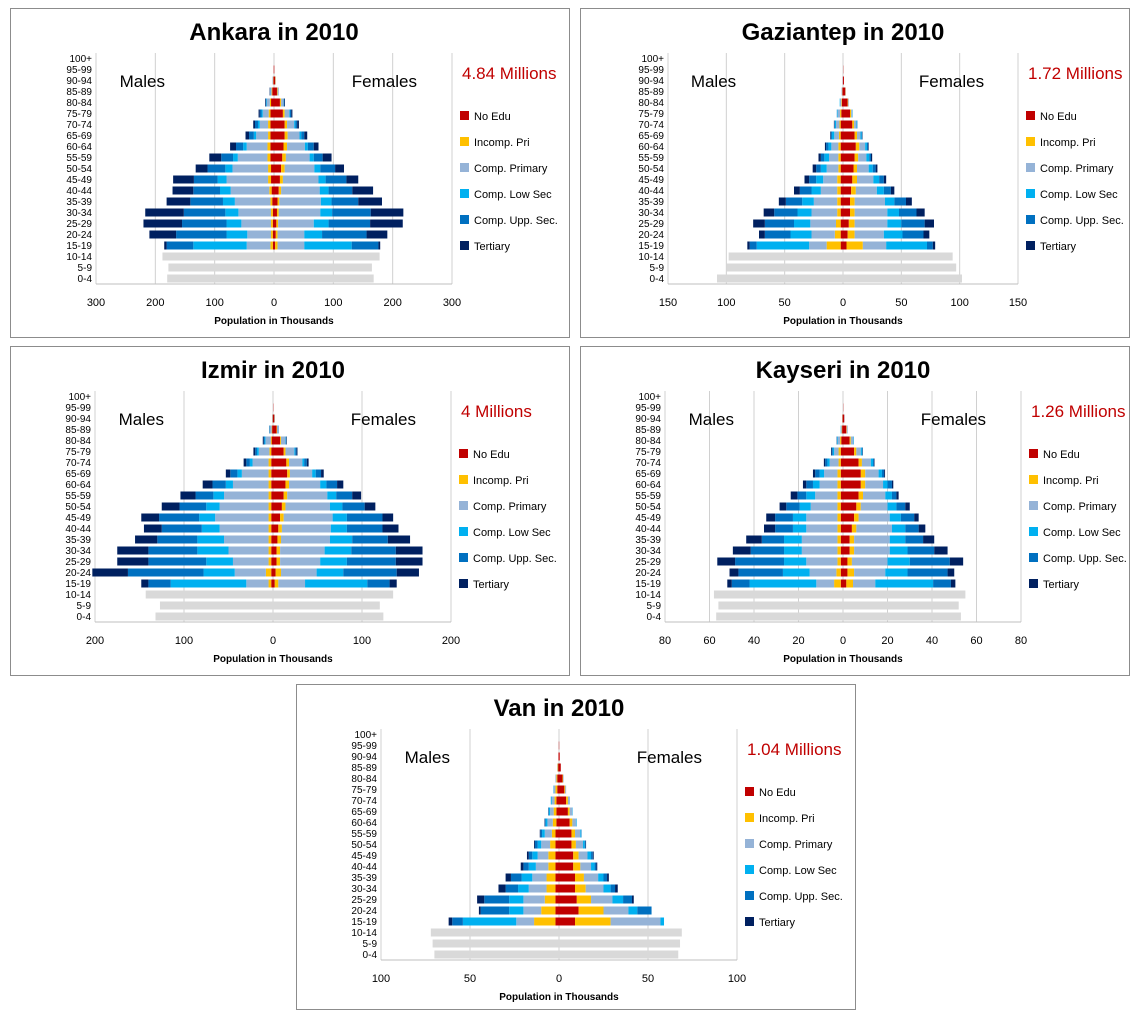 The width and height of the screenshot is (1132, 1012). What do you see at coordinates (1030, 193) in the screenshot?
I see `legend-swatch-comp-low-sec` at bounding box center [1030, 193].